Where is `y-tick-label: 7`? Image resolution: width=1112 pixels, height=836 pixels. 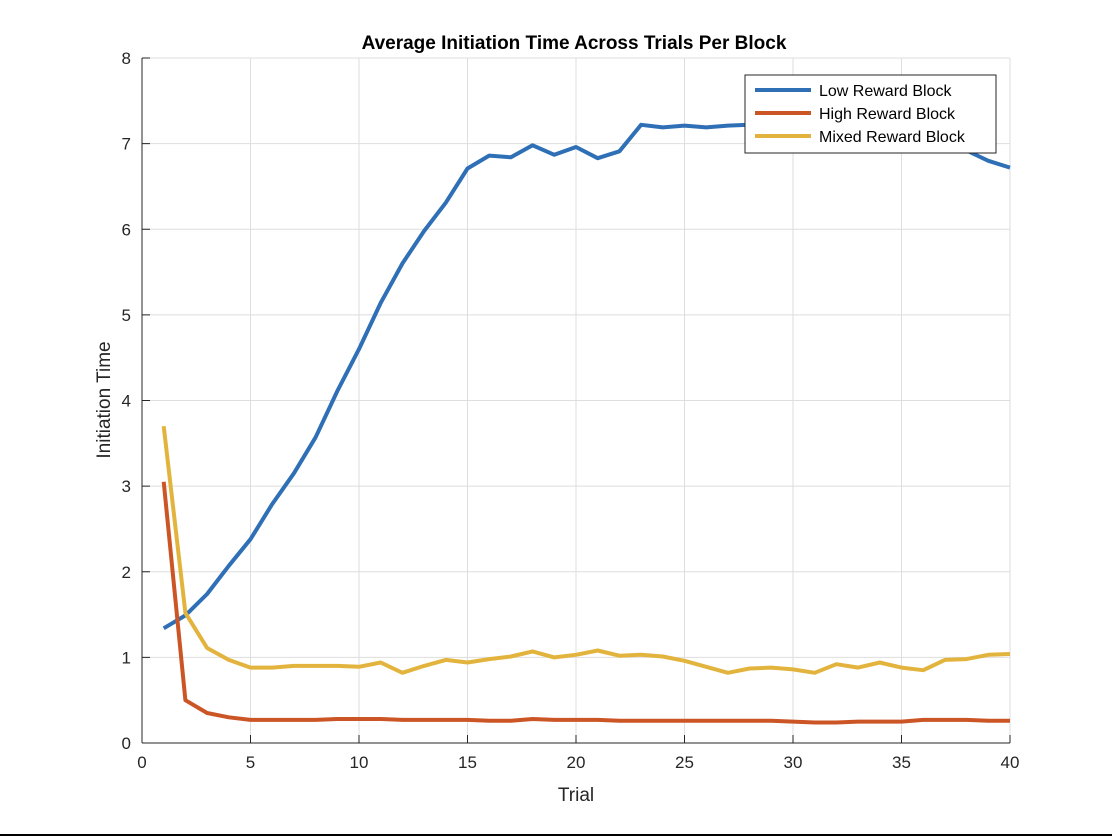 y-tick-label: 7 is located at coordinates (126, 144).